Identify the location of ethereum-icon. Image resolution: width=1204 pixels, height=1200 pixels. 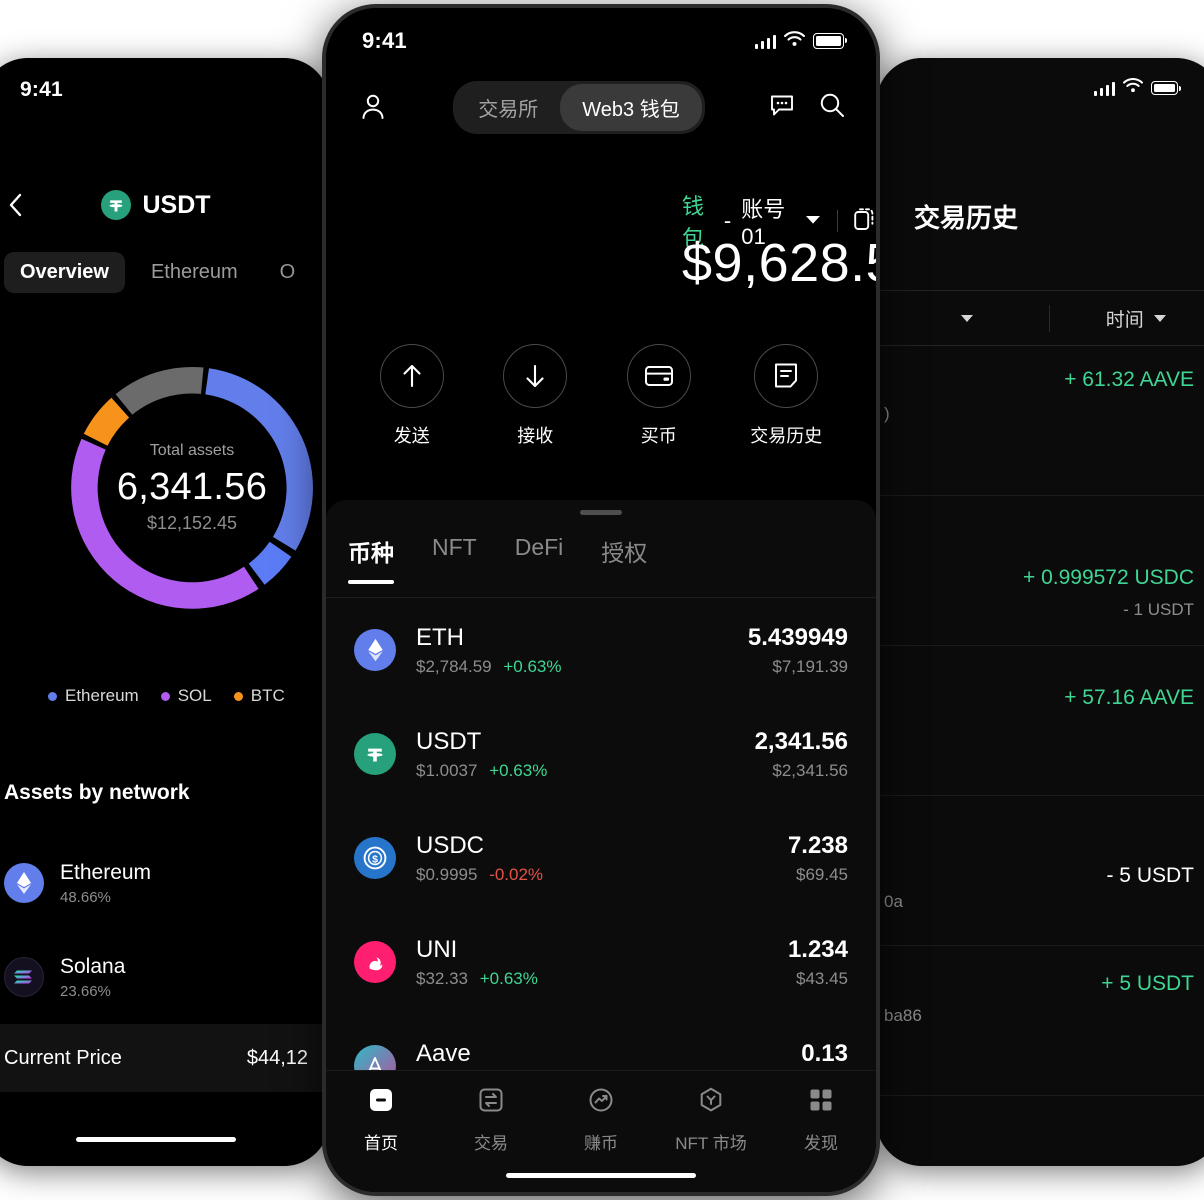
(24, 883).